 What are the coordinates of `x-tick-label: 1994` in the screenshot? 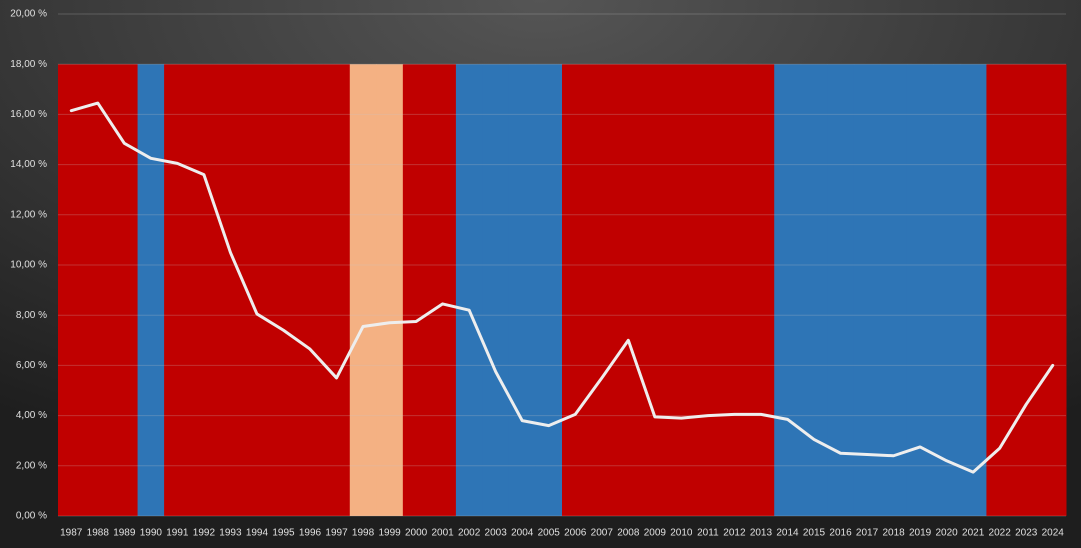 It's located at (257, 533).